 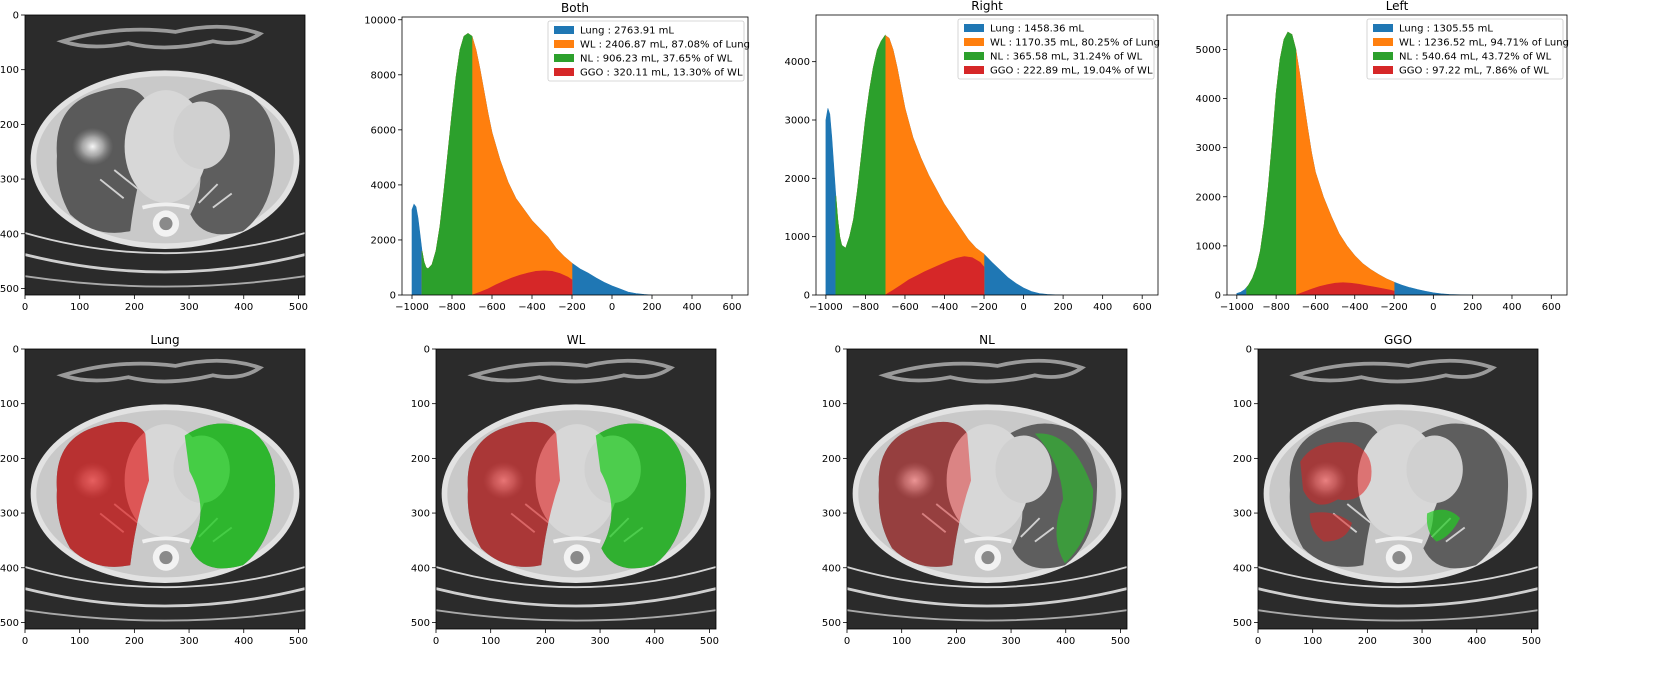 What do you see at coordinates (656, 59) in the screenshot?
I see `legend-entry: NL : 906.23 mL, 37.65% of WL` at bounding box center [656, 59].